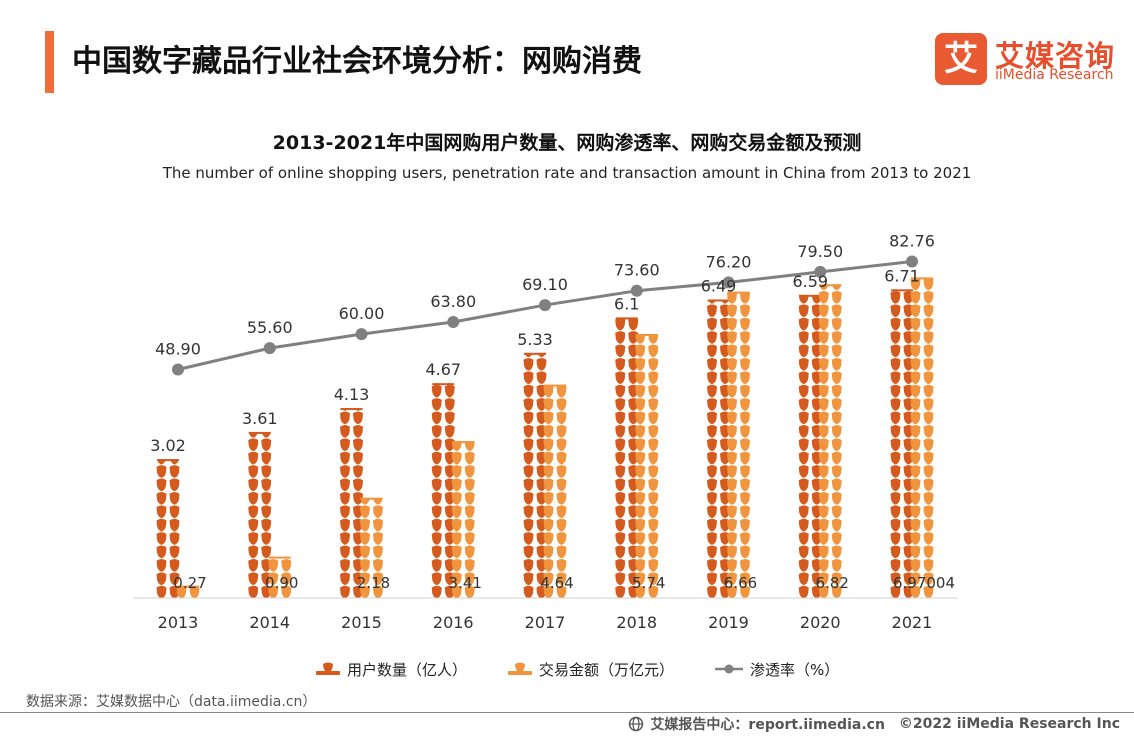  Describe the element at coordinates (738, 438) in the screenshot. I see `amount-bar-2019` at that location.